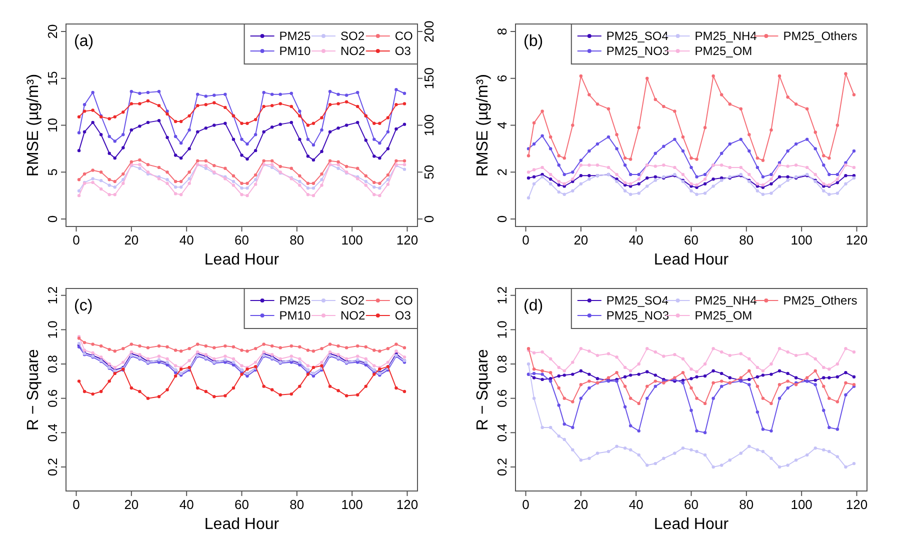 The width and height of the screenshot is (915, 545). Describe the element at coordinates (76, 504) in the screenshot. I see `x-tick-label: 0` at that location.